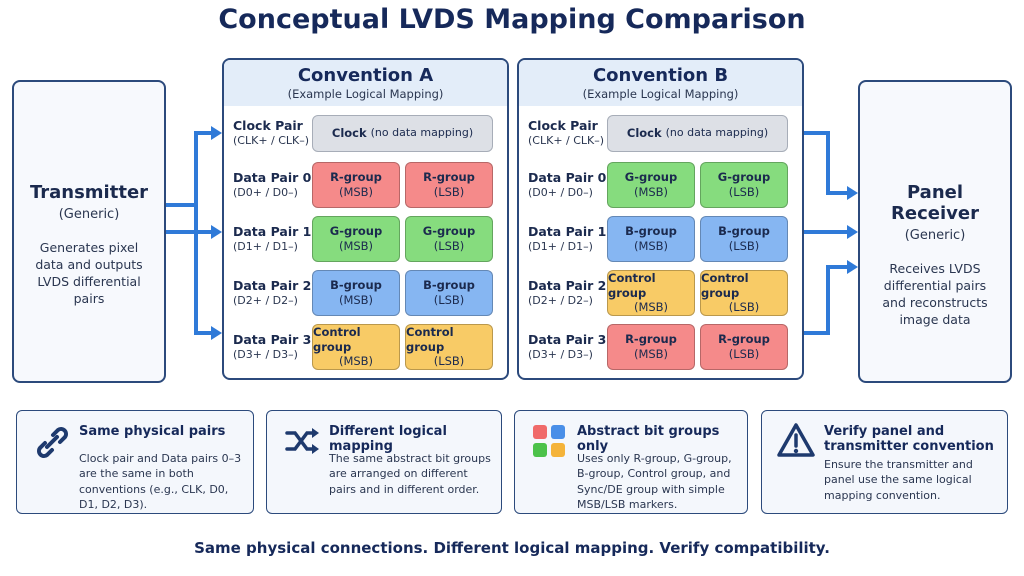 The image size is (1024, 576). What do you see at coordinates (349, 133) in the screenshot?
I see `clock-label: Clock` at bounding box center [349, 133].